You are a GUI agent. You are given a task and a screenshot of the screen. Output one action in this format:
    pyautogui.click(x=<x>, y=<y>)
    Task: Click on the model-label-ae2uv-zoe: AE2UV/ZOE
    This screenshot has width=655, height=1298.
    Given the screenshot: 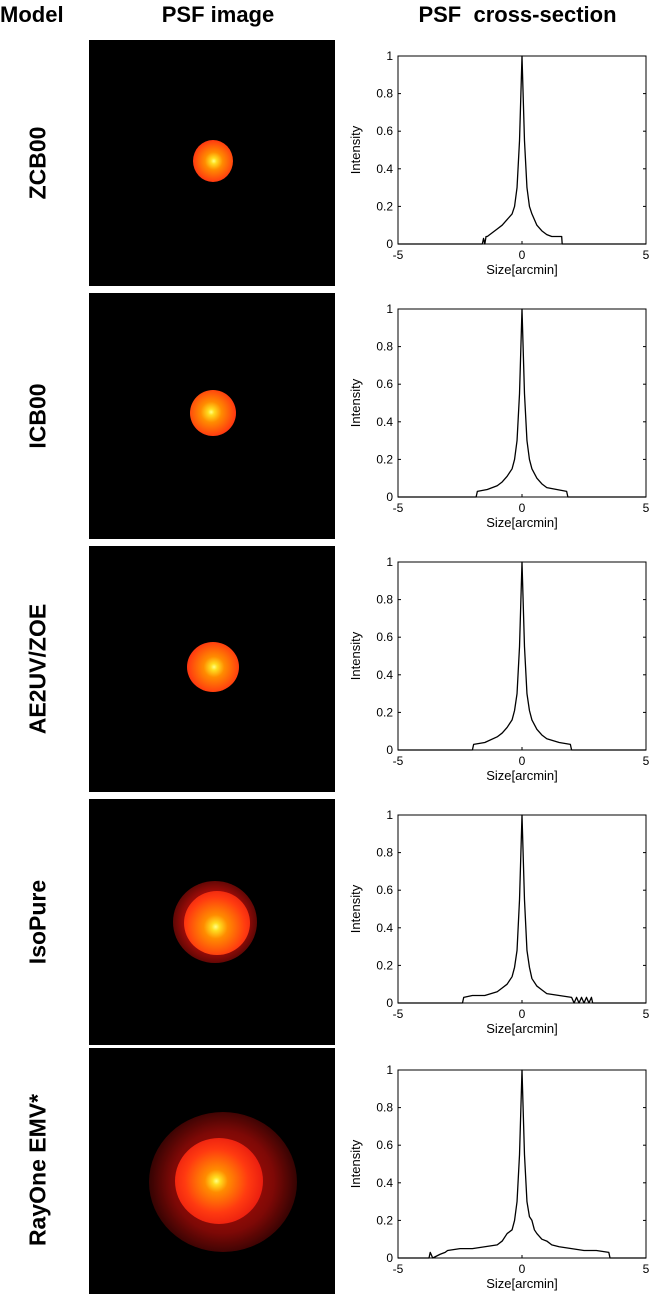 What is the action you would take?
    pyautogui.click(x=37, y=669)
    